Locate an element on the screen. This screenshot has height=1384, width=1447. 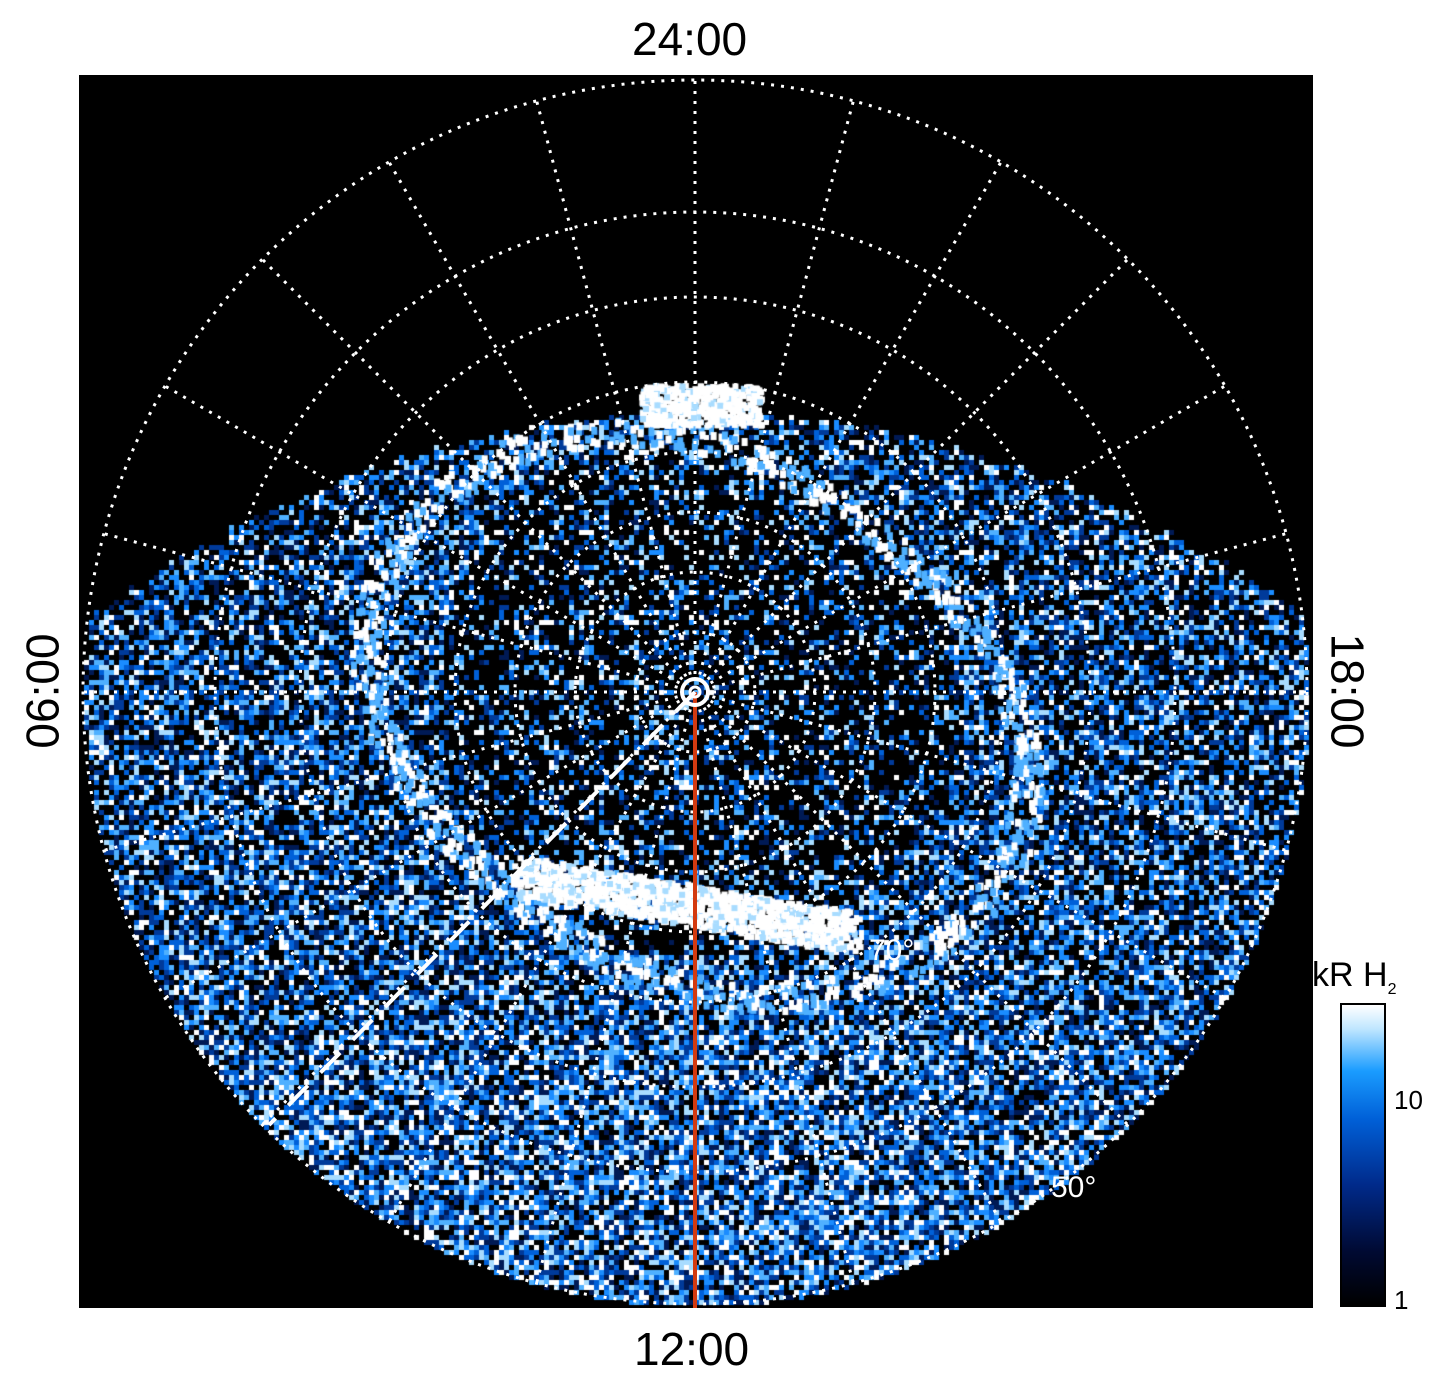
label-06-00: 06:00 is located at coordinates (42, 691).